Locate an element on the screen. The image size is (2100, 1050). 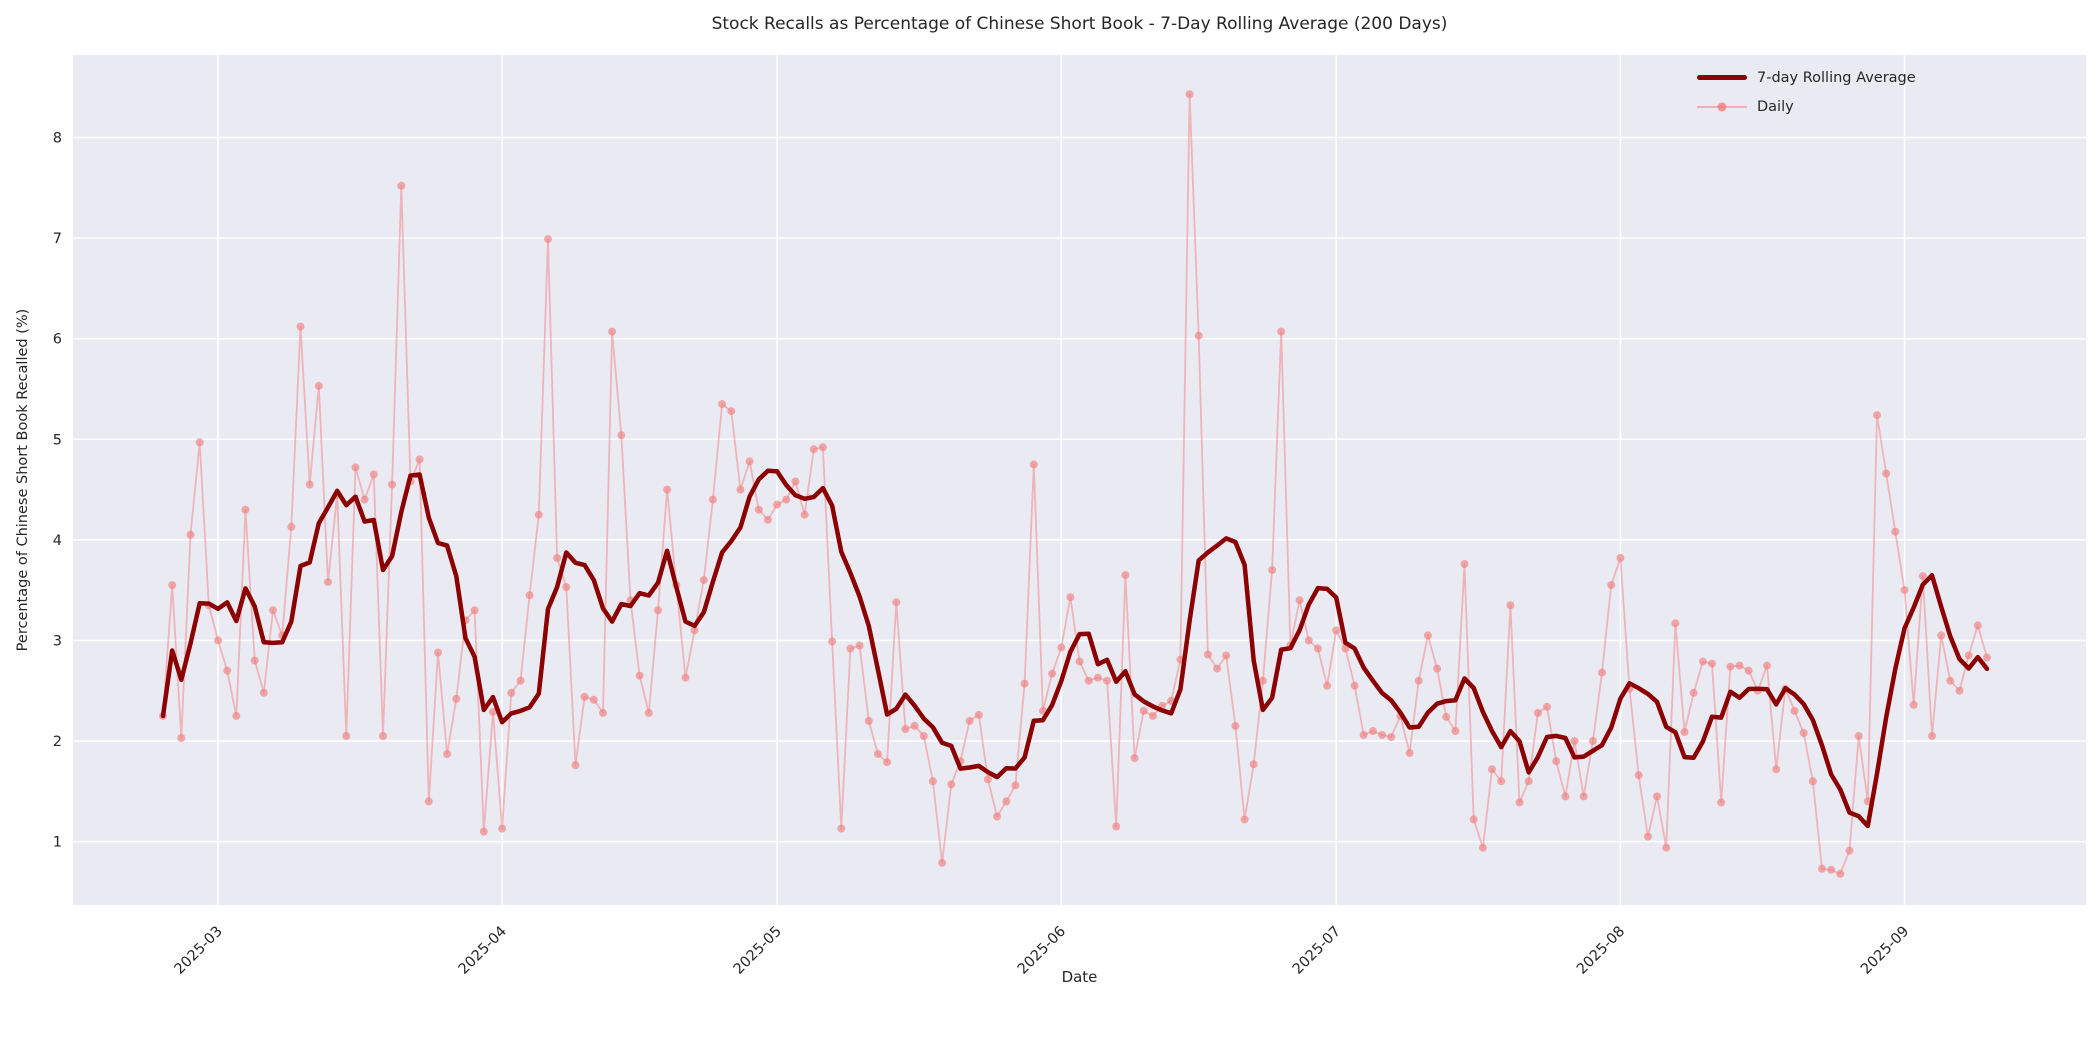
x-axis-label: Date is located at coordinates (1079, 977).